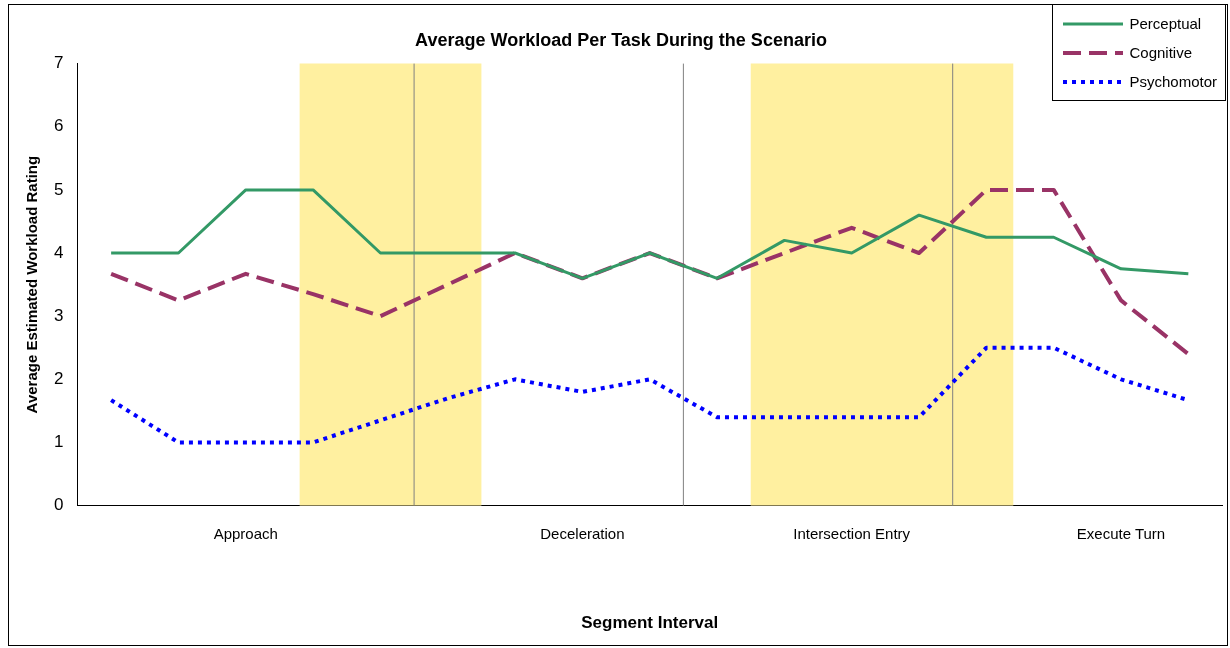  I want to click on y-tick-label: 7, so click(58, 63).